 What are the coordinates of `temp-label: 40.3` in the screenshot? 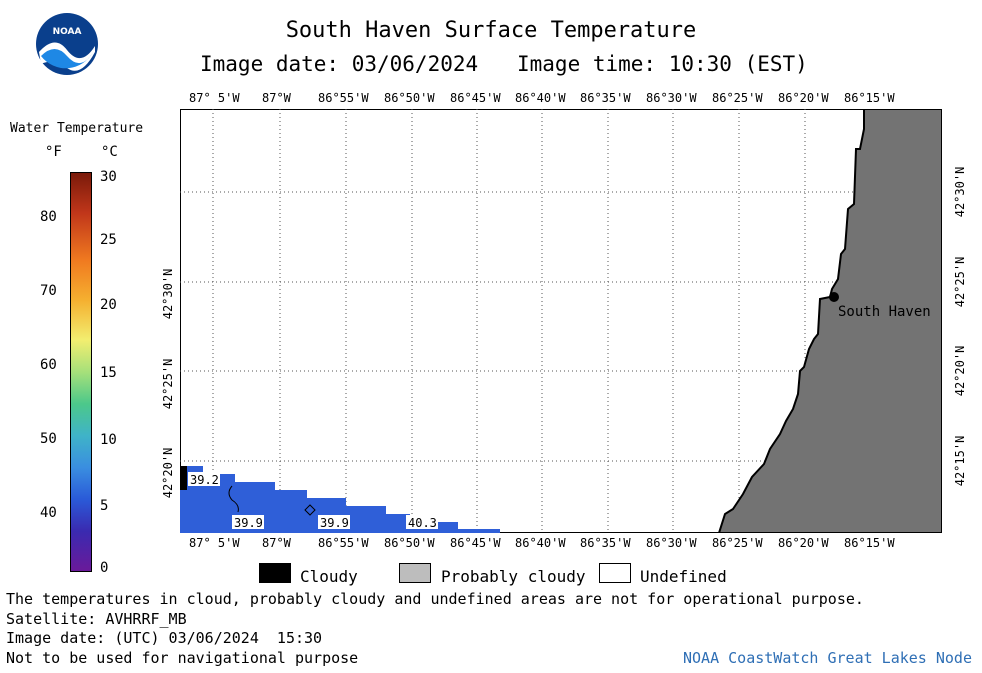 It's located at (422, 523).